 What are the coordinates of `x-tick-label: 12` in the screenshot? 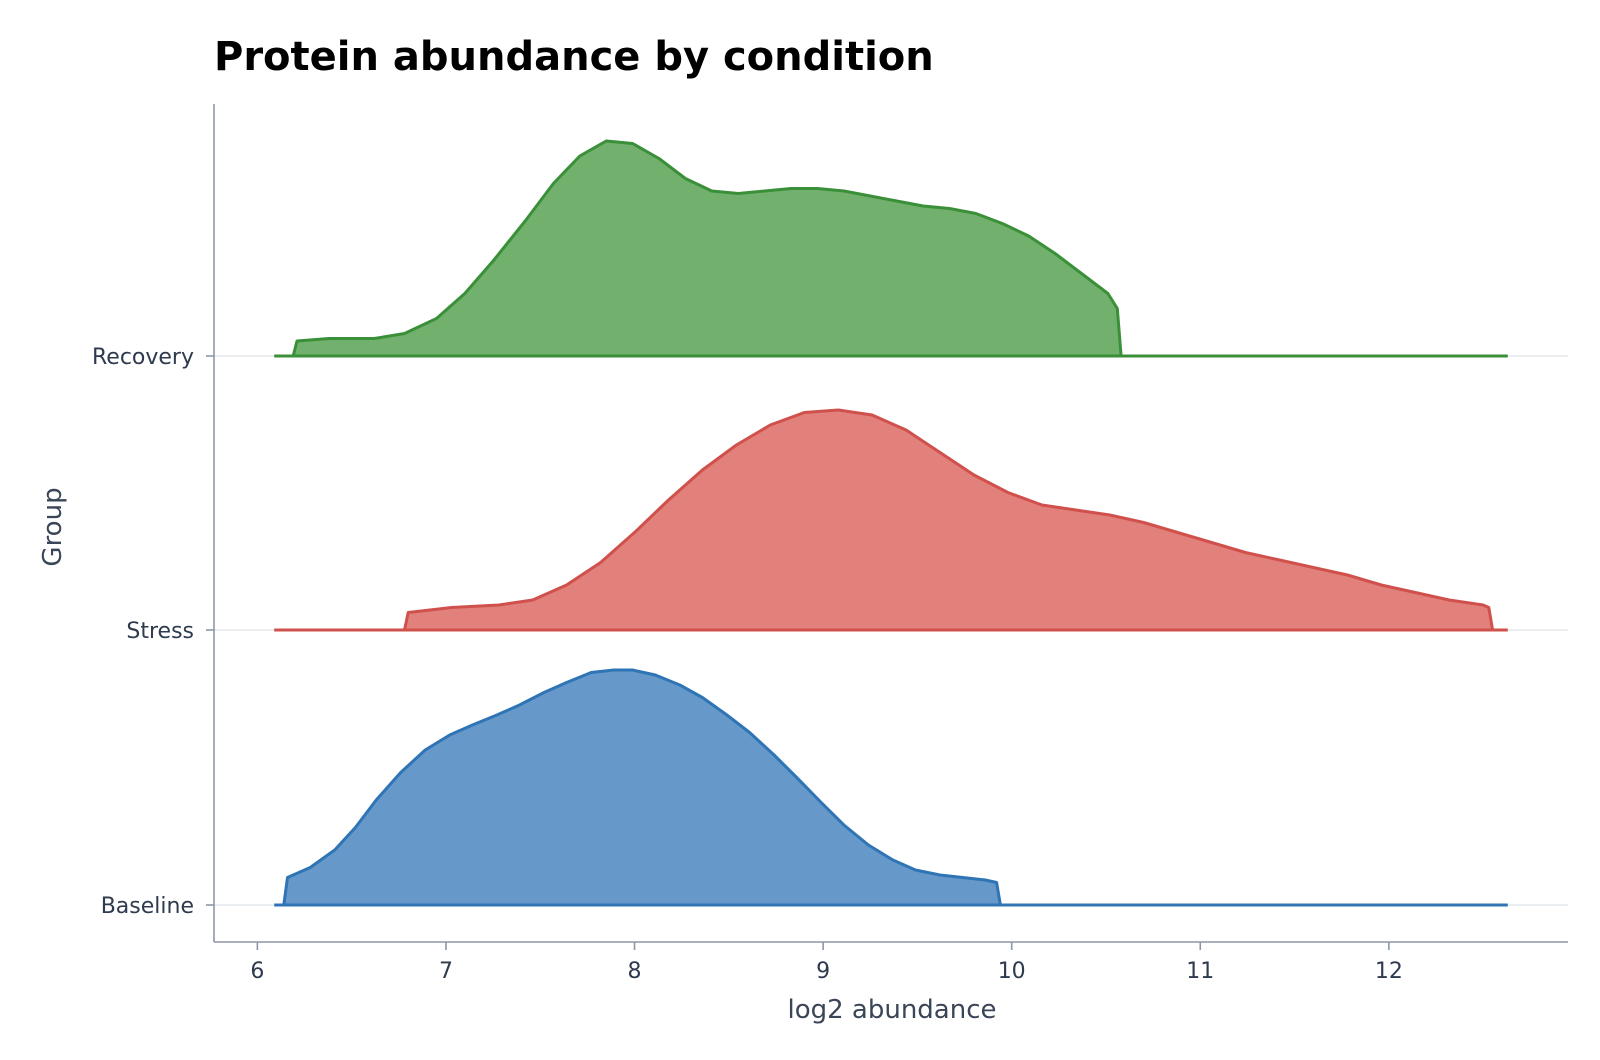 It's located at (1389, 971).